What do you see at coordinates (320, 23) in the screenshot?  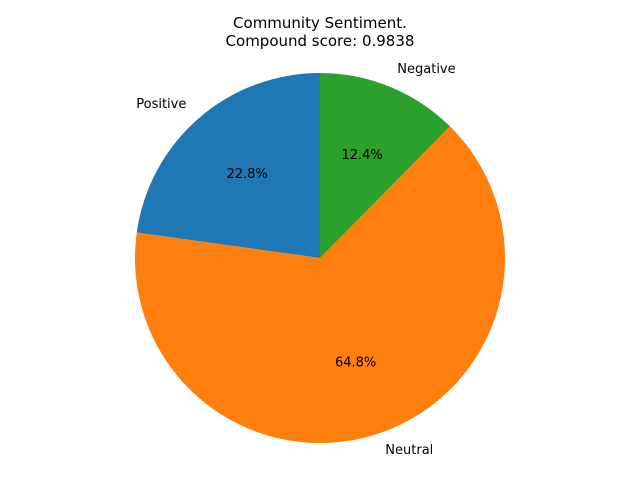 I see `chart-title: Community Sentiment.` at bounding box center [320, 23].